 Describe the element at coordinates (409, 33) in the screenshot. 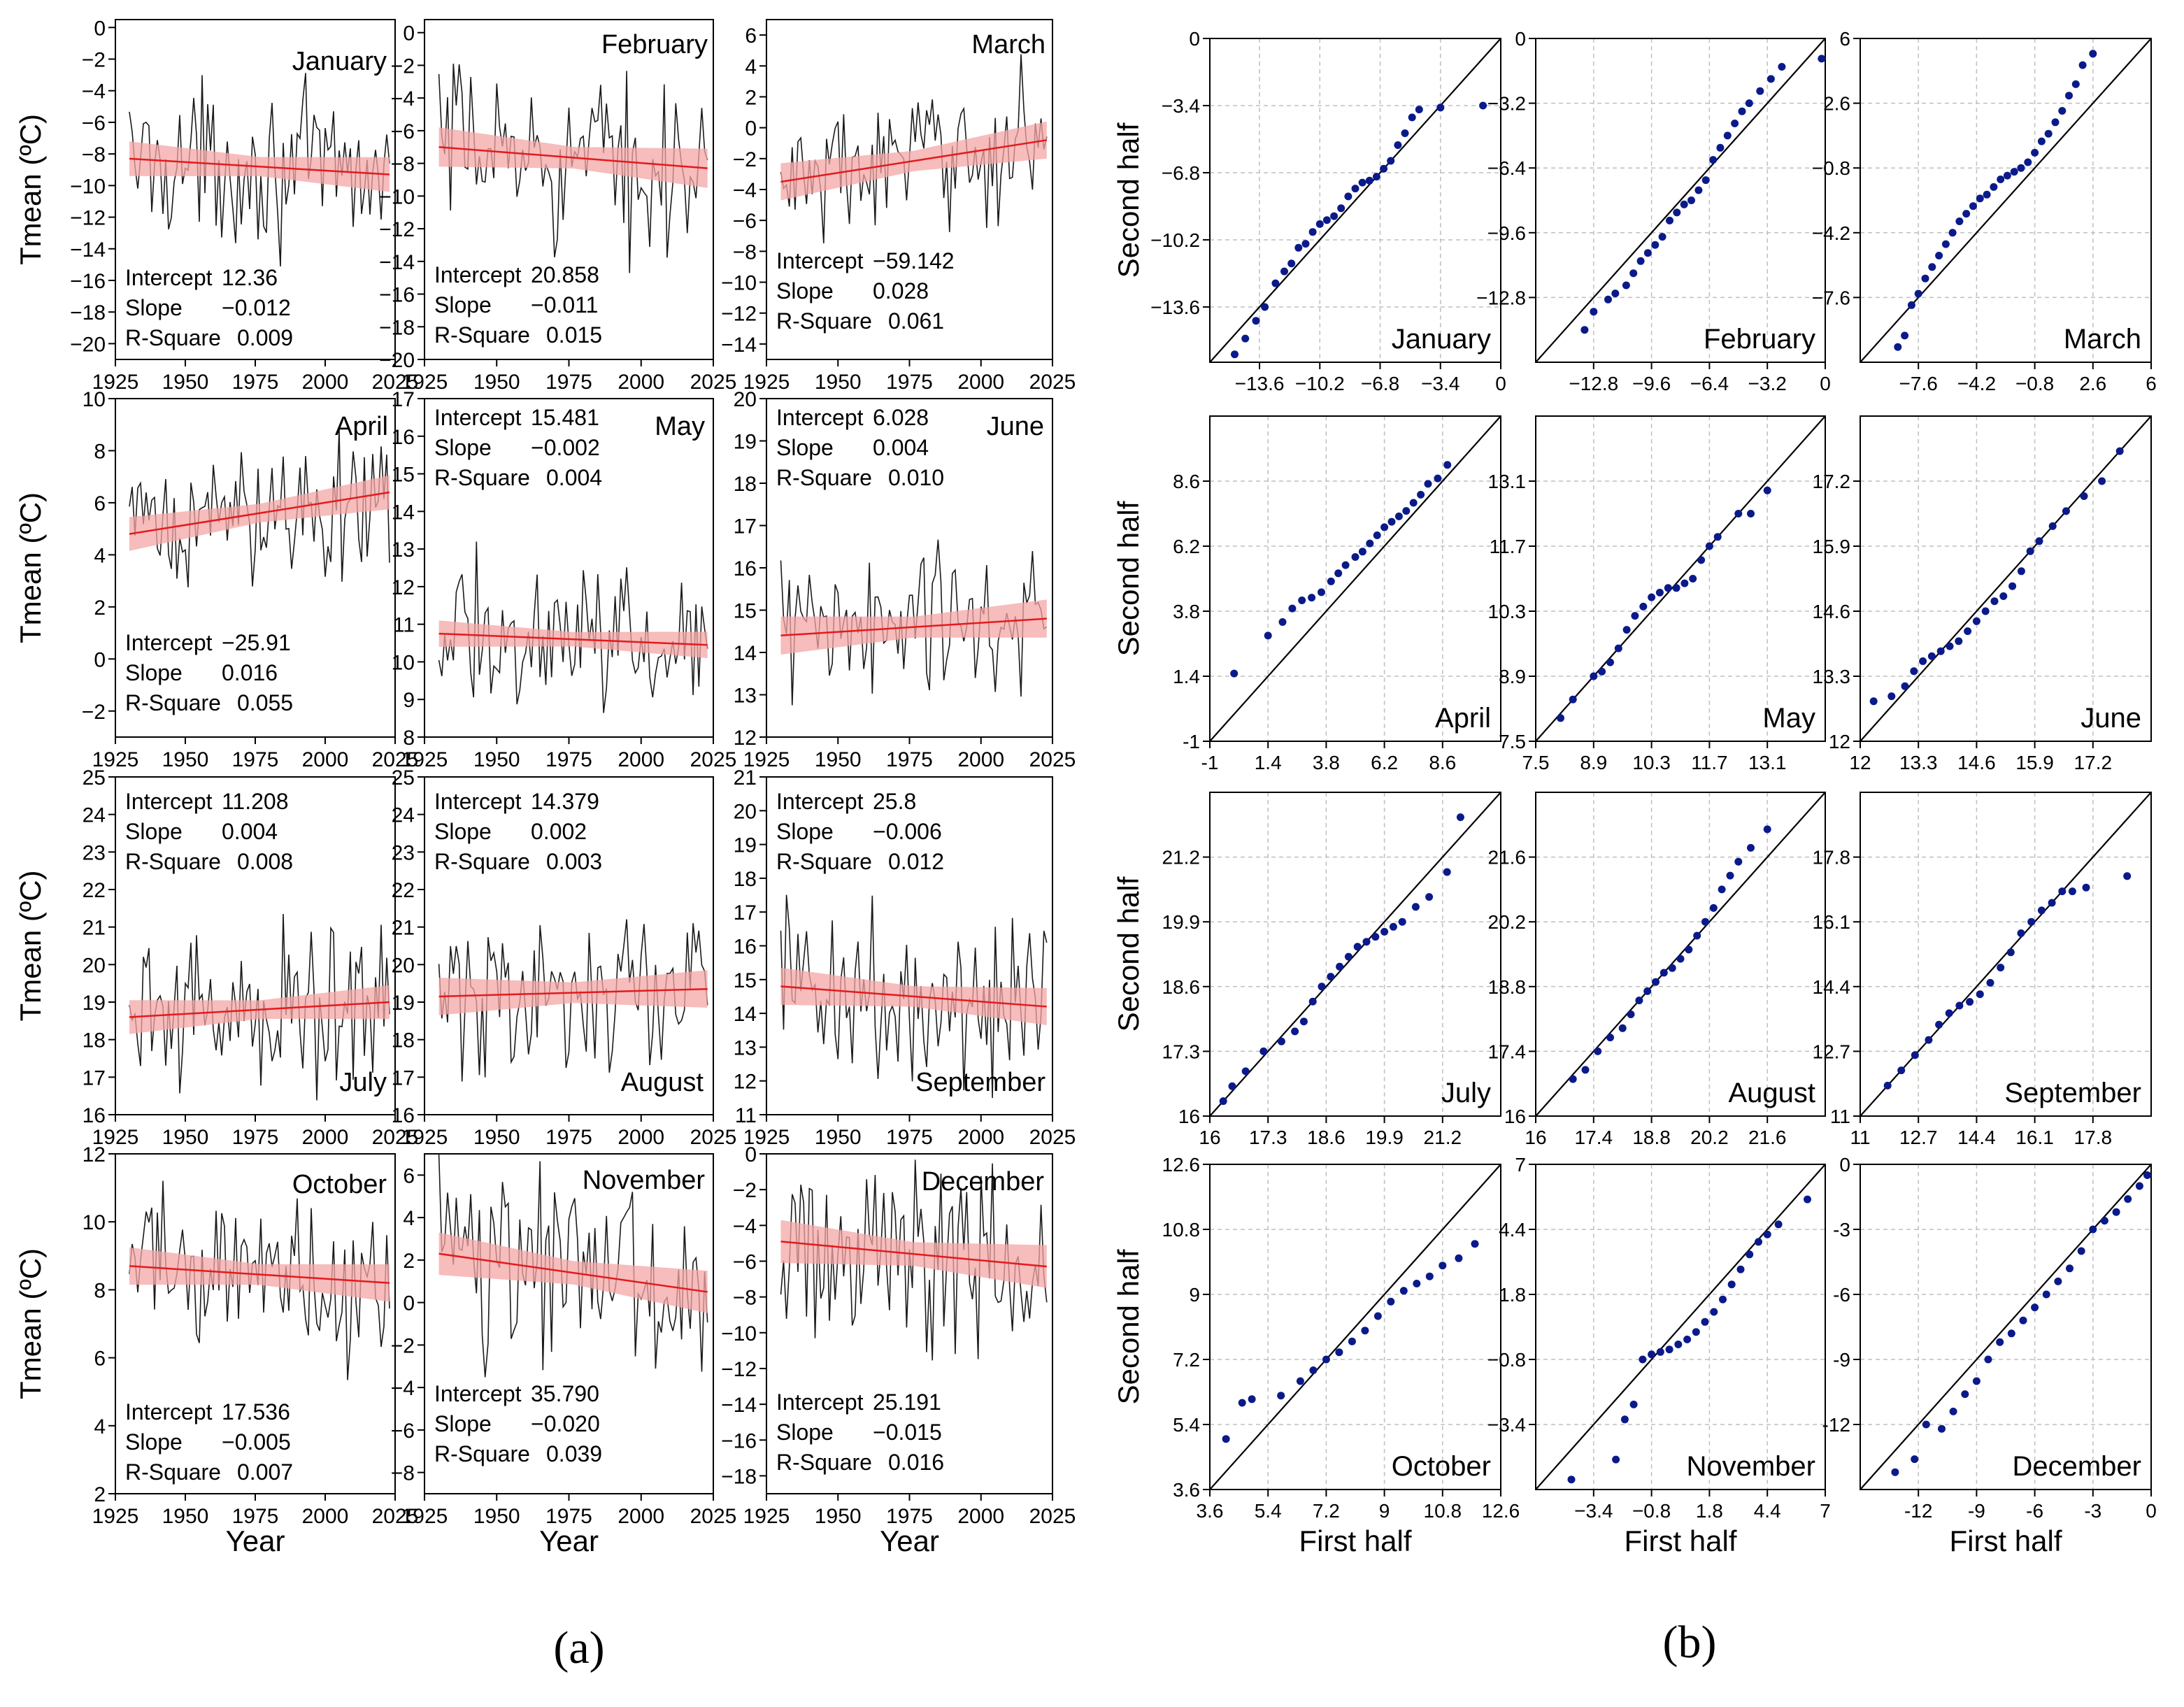

I see `y-tick-label: 0` at that location.